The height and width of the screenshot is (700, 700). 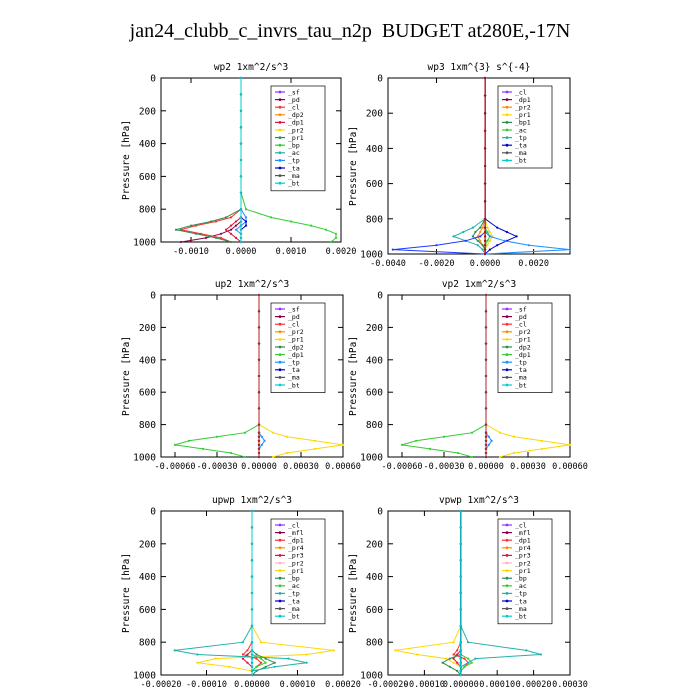 What do you see at coordinates (175, 467) in the screenshot?
I see `x-tick-label: -0.00060` at bounding box center [175, 467].